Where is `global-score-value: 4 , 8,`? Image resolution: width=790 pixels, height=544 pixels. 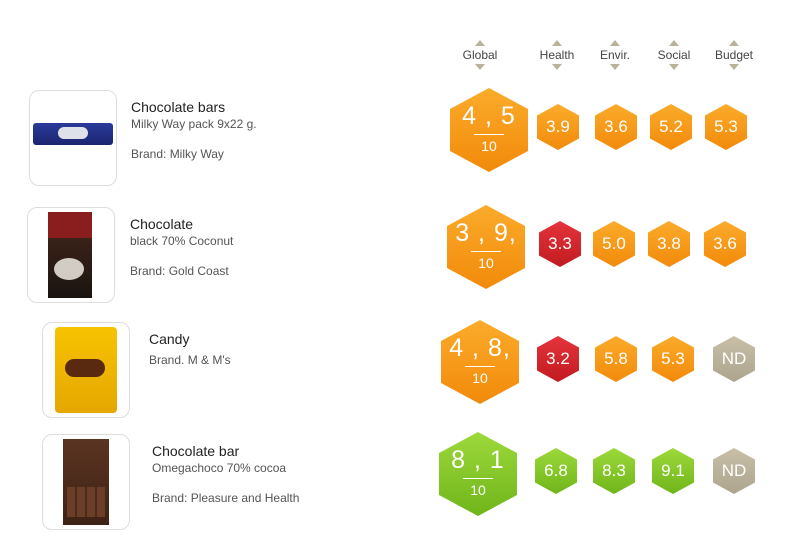 global-score-value: 4 , 8, is located at coordinates (480, 348).